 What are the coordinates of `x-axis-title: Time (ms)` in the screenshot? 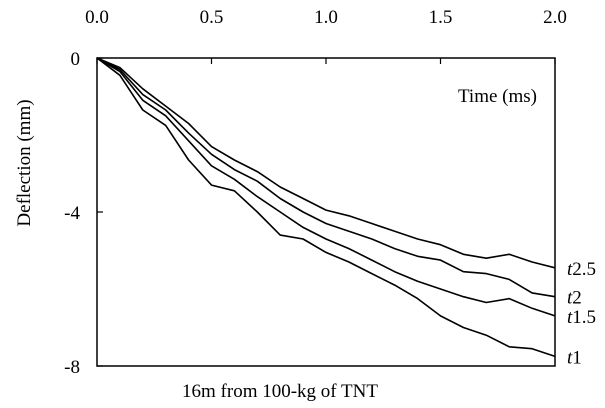 It's located at (497, 96).